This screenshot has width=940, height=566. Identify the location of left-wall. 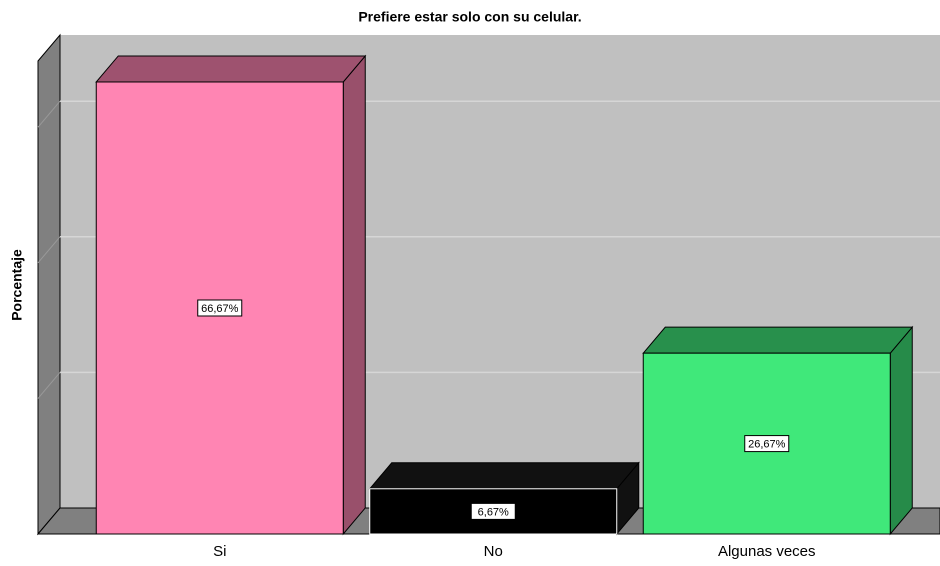
(49, 284).